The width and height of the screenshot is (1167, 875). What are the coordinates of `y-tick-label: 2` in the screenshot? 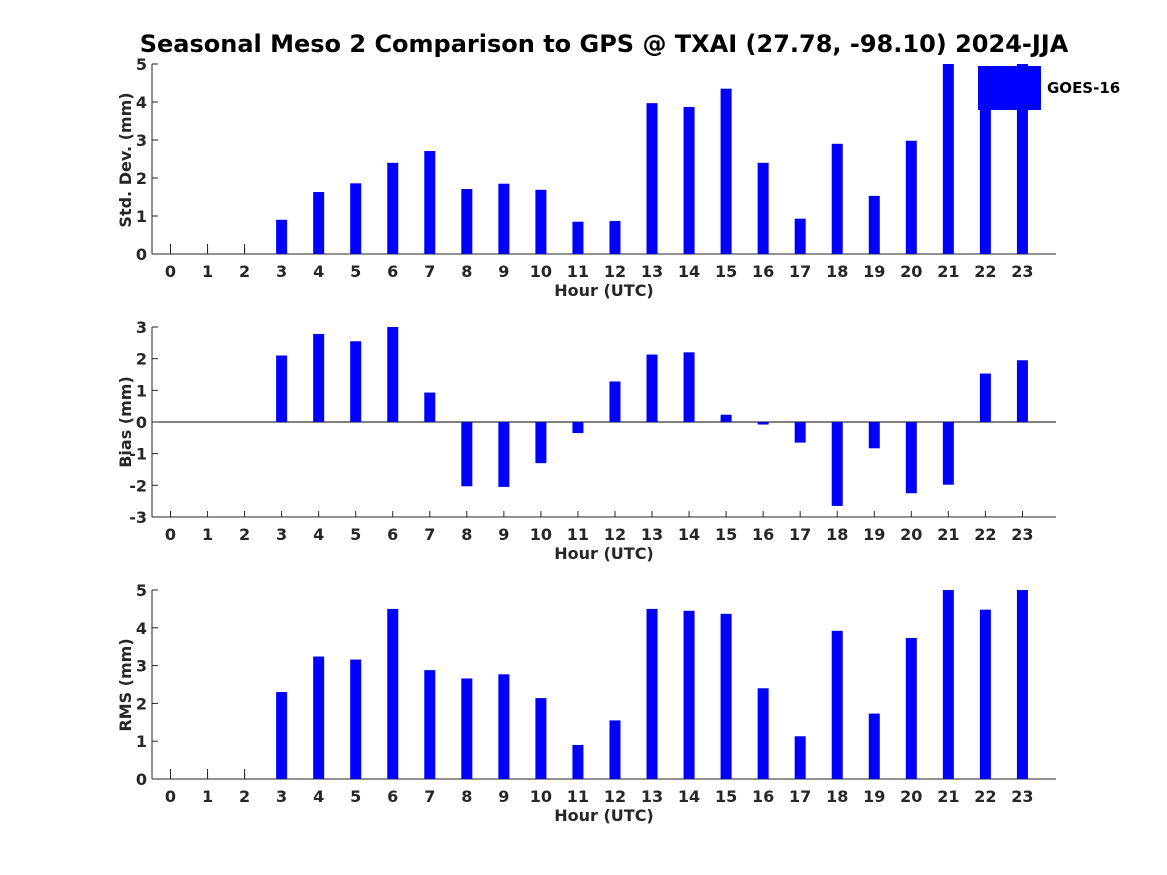 It's located at (141, 359).